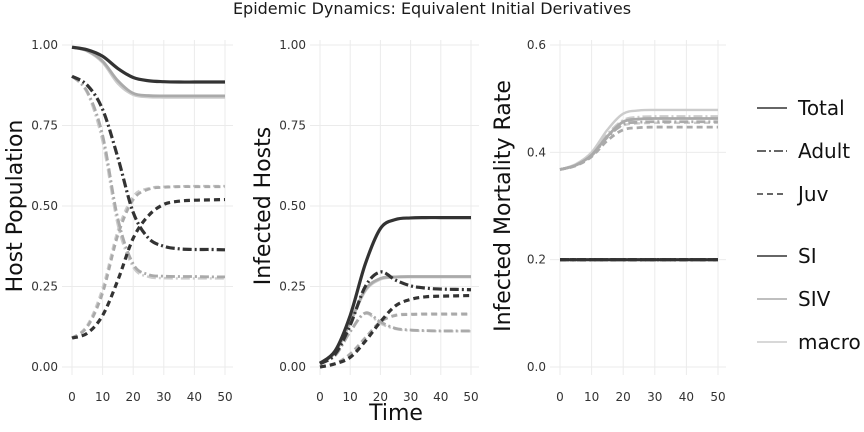 The image size is (864, 432). What do you see at coordinates (807, 256) in the screenshot?
I see `legend-label-si: SI` at bounding box center [807, 256].